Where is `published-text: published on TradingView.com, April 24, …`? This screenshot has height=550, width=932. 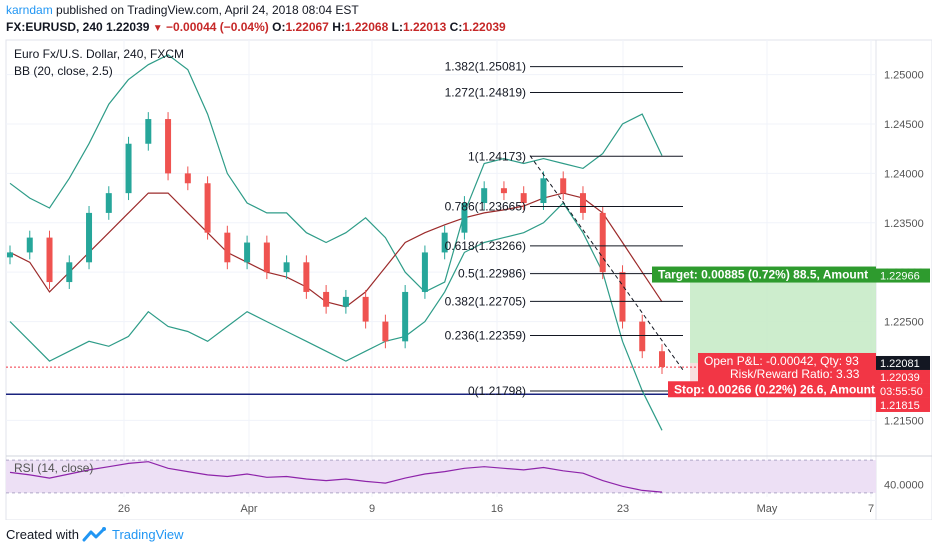 published-text: published on TradingView.com, April 24, … is located at coordinates (207, 10).